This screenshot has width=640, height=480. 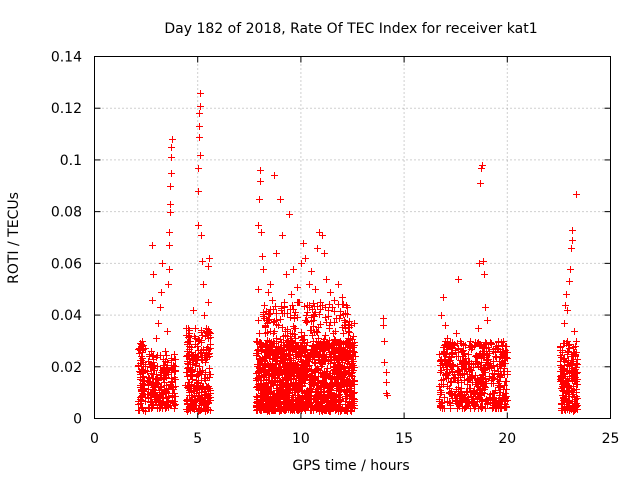 What do you see at coordinates (66, 213) in the screenshot?
I see `y-tick-label: 0.08` at bounding box center [66, 213].